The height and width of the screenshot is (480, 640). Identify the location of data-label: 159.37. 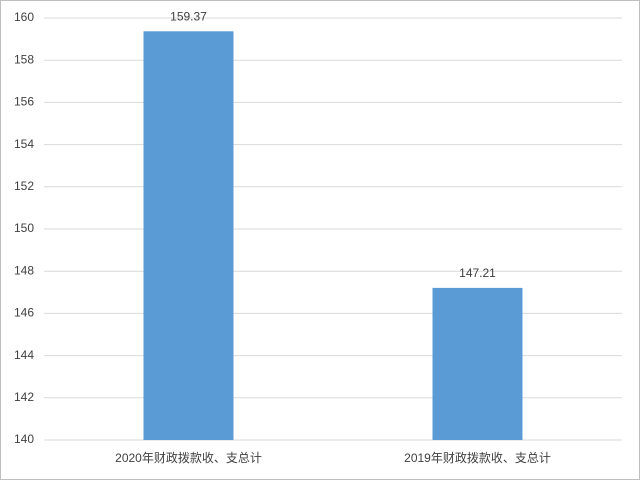
(188, 16).